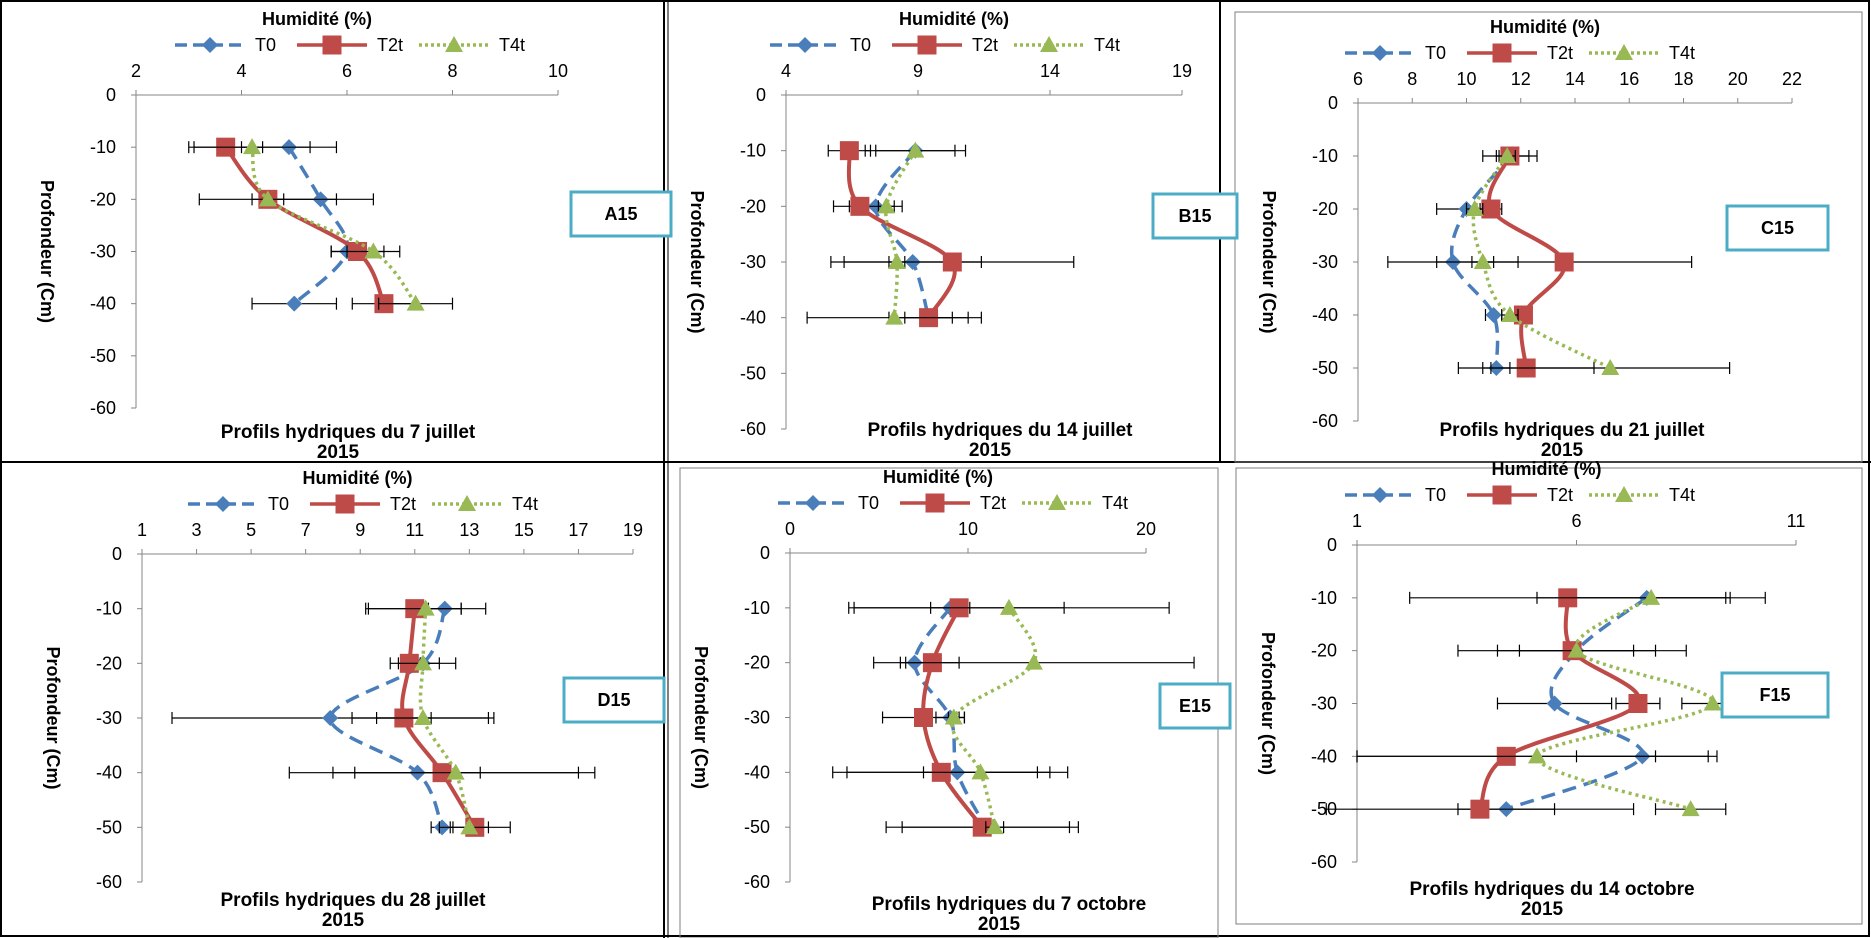  I want to click on x-tick-label: 3, so click(197, 530).